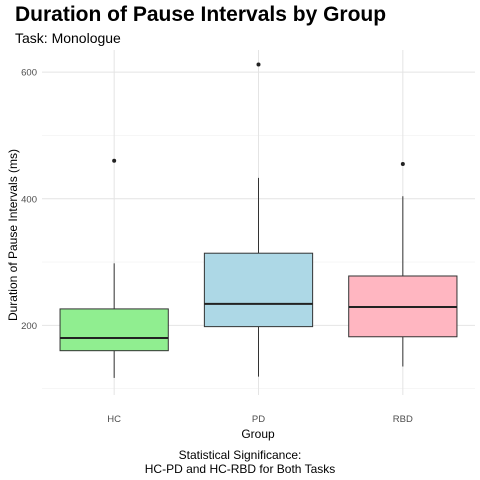 The height and width of the screenshot is (480, 480). Describe the element at coordinates (240, 455) in the screenshot. I see `caption-line-1: Statistical Significance:` at that location.